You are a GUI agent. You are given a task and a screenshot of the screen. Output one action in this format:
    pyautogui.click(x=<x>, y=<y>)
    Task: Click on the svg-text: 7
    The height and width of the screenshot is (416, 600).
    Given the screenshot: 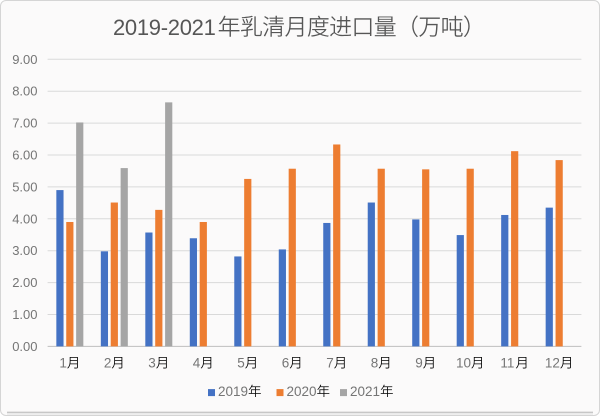 What is the action you would take?
    pyautogui.click(x=330, y=363)
    